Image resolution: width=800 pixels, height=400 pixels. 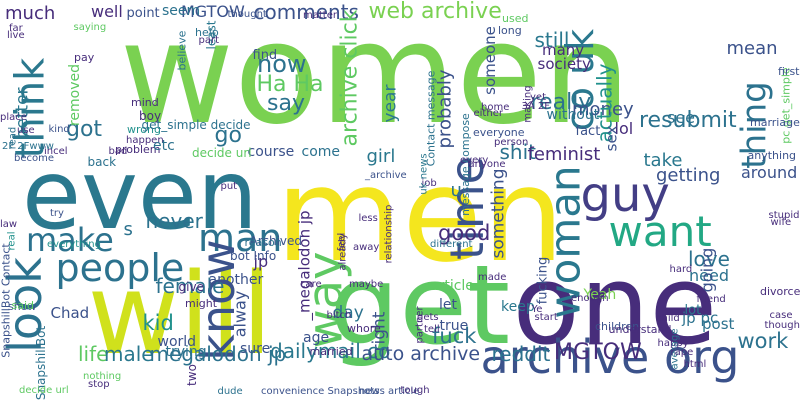 What do you see at coordinates (228, 135) in the screenshot?
I see `cloud-word-go: go` at bounding box center [228, 135].